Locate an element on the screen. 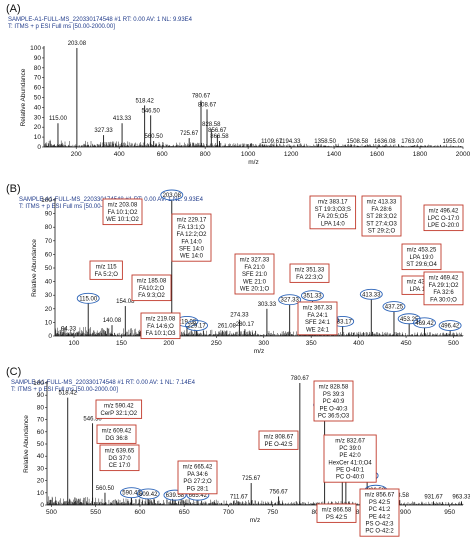 The width and height of the screenshot is (470, 550). annotation-line: FA 32:6 is located at coordinates (443, 293).